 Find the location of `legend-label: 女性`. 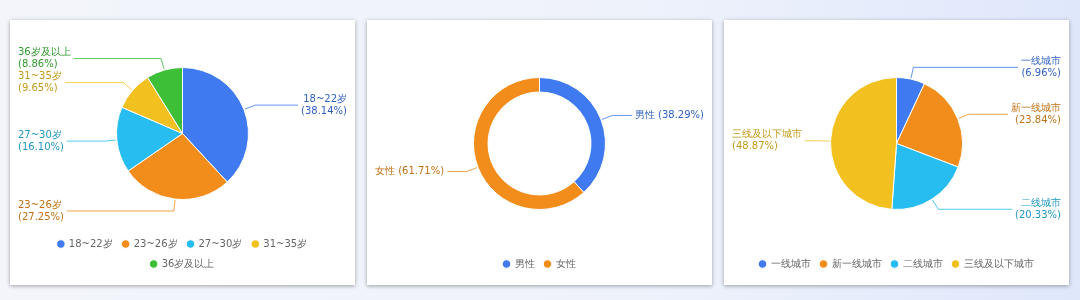

legend-label: 女性 is located at coordinates (565, 263).